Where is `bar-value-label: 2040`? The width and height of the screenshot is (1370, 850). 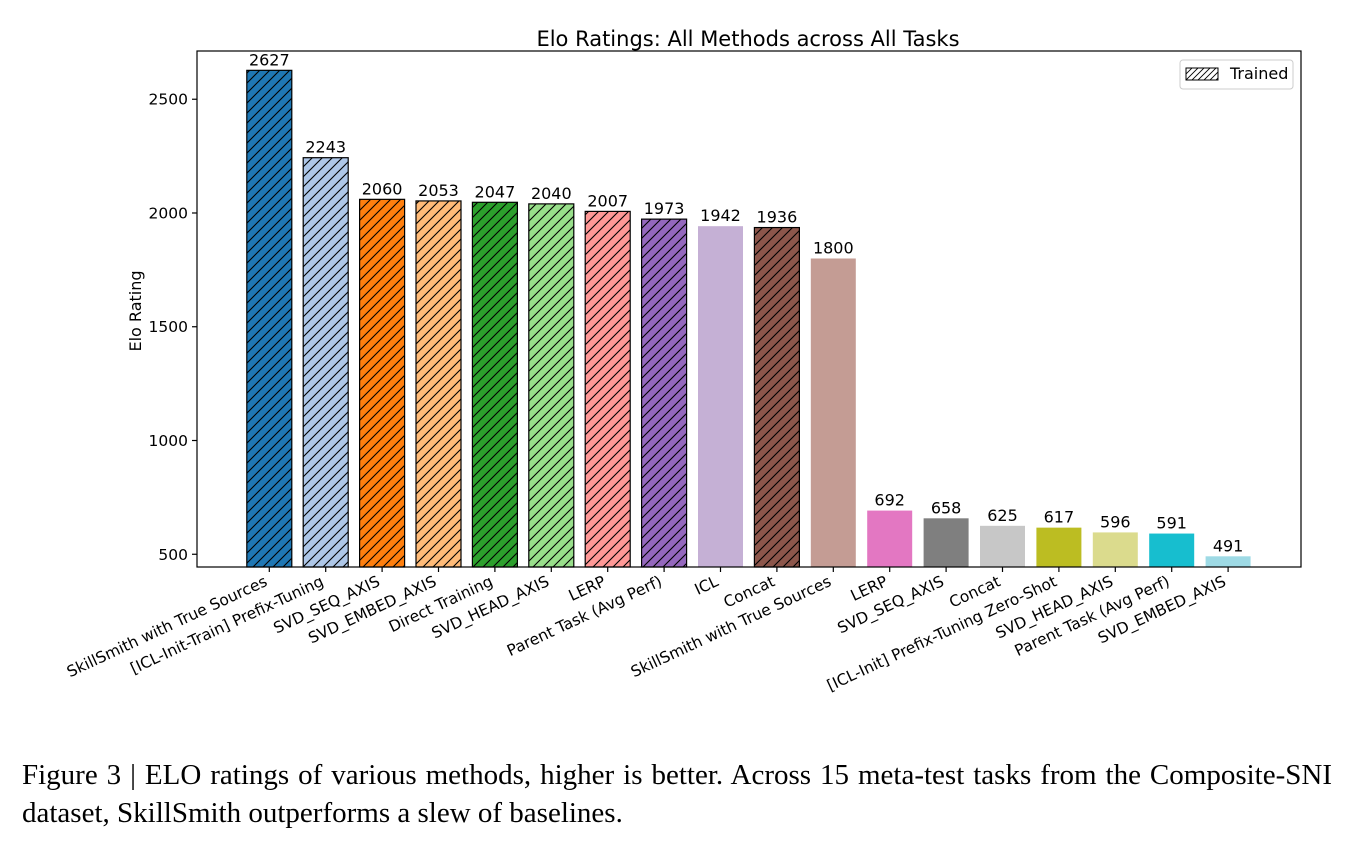 bar-value-label: 2040 is located at coordinates (551, 193).